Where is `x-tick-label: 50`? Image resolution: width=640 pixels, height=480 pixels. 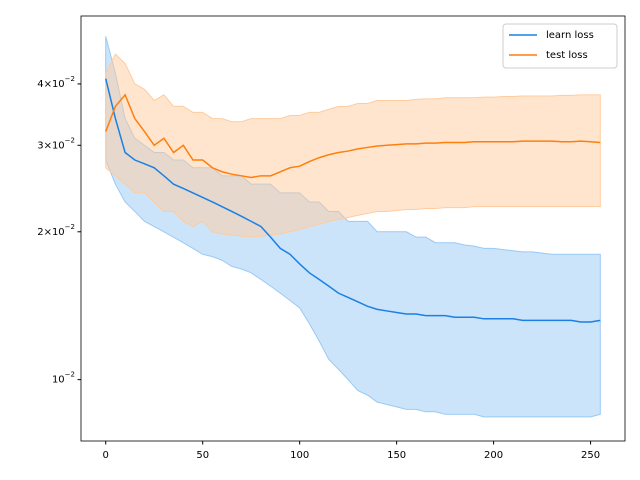 x-tick-label: 50 is located at coordinates (202, 455).